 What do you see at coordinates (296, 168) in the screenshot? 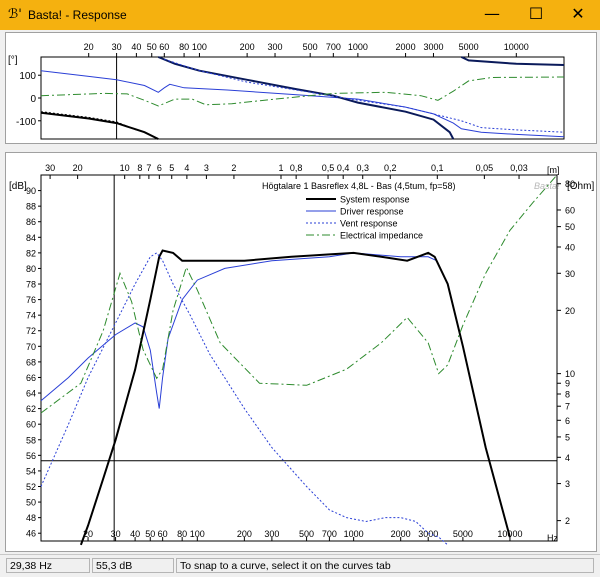
I see `wavelength-tick-label: 0,8` at bounding box center [296, 168].